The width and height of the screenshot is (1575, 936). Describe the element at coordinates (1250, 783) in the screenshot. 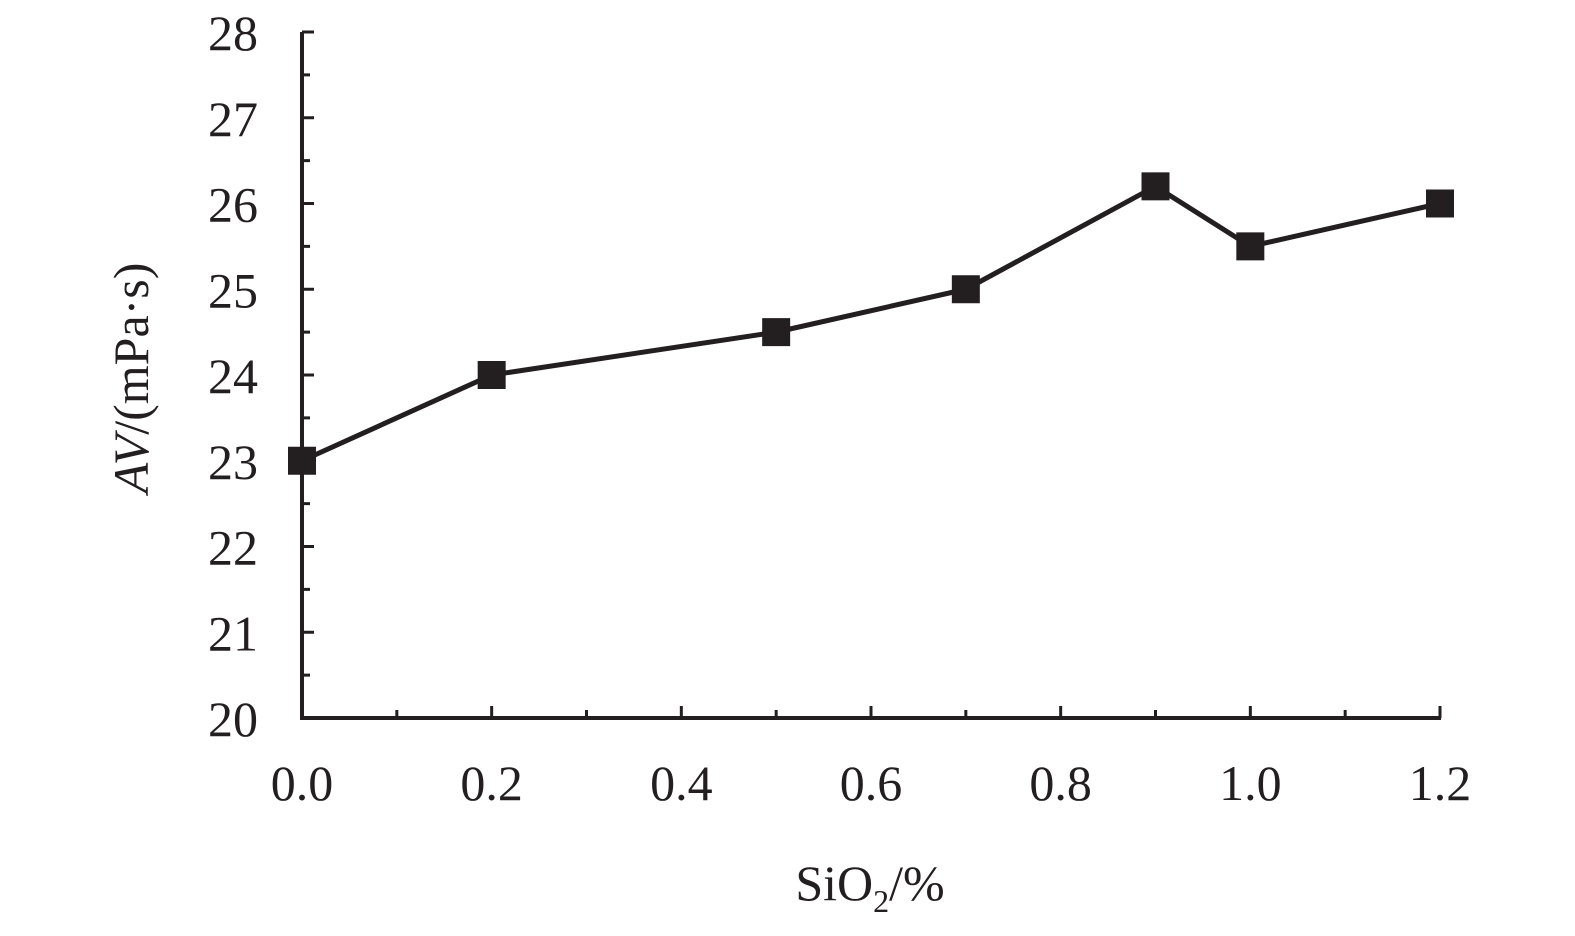

I see `x-tick-label: 1.0` at that location.